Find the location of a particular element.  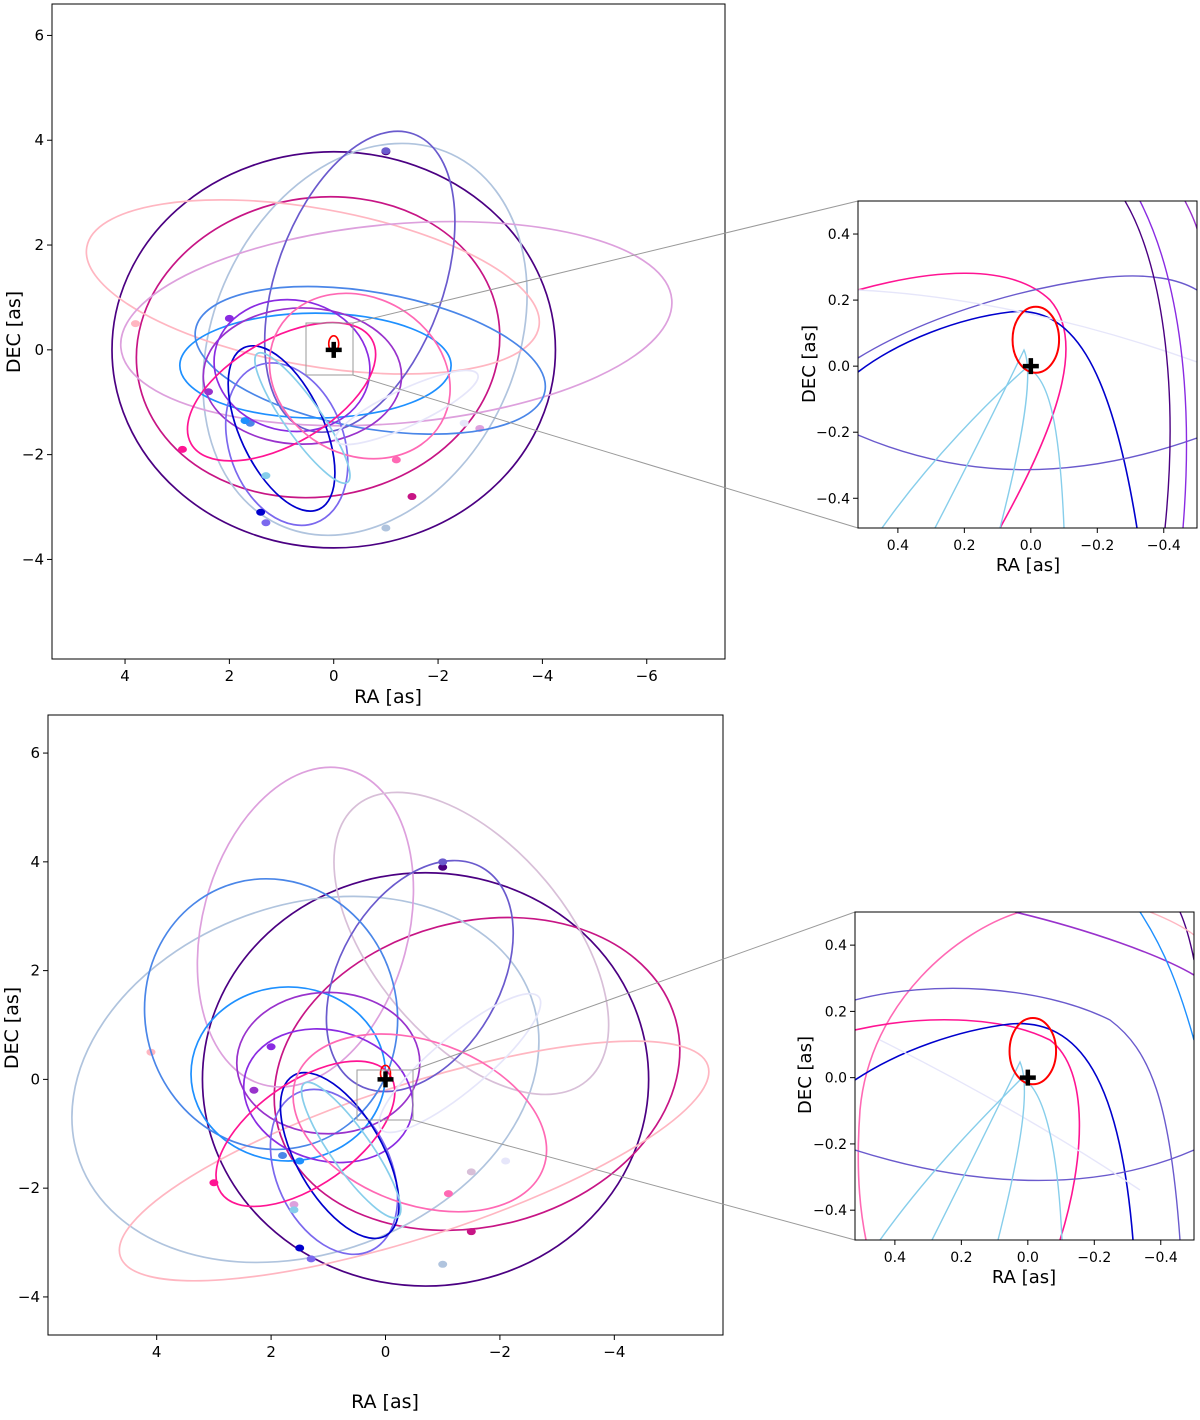

top-main-y-tick-label: −2 is located at coordinates (33, 455).